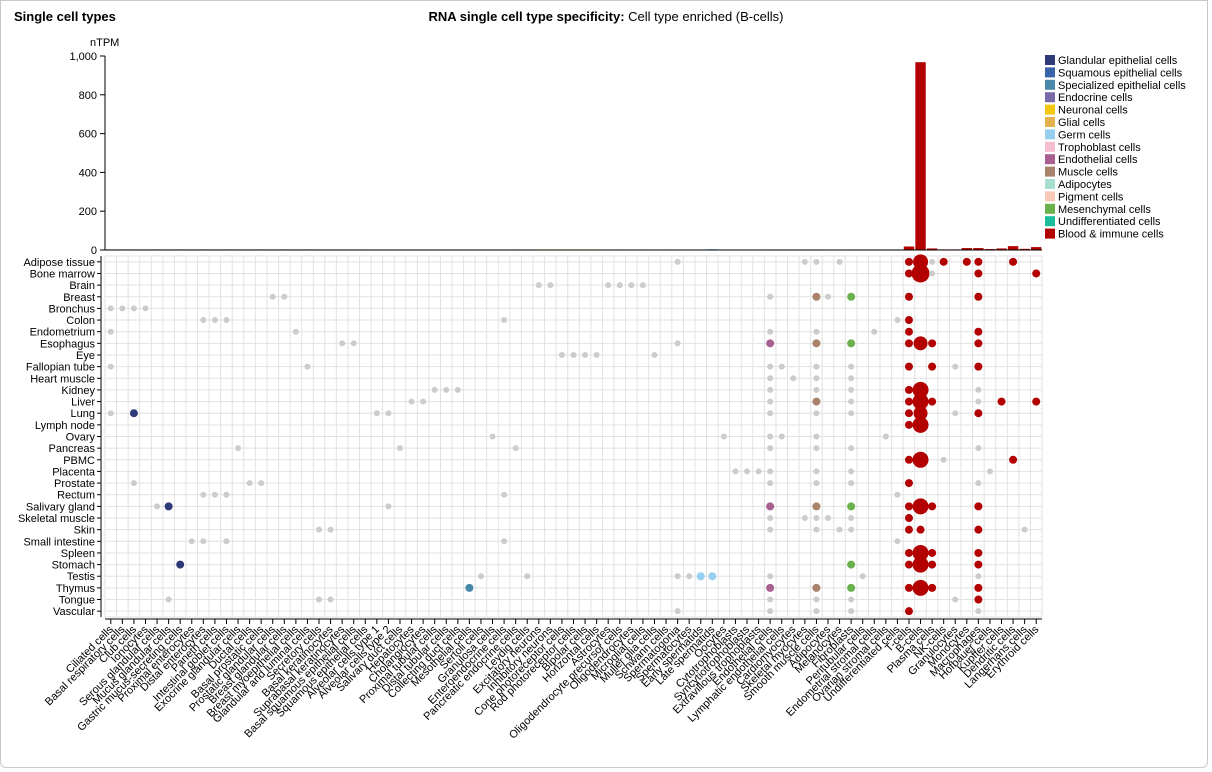  I want to click on legend-label: Squamous epithelial cells, so click(1120, 73).